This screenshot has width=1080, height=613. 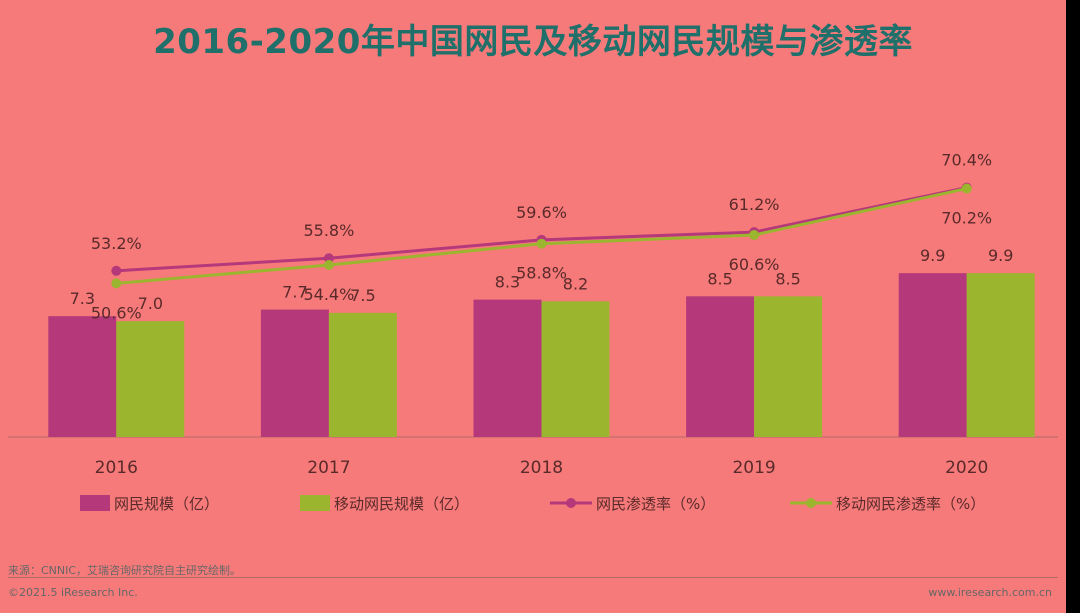 What do you see at coordinates (73, 592) in the screenshot?
I see `copyright-text: ©2021.5 iResearch Inc.` at bounding box center [73, 592].